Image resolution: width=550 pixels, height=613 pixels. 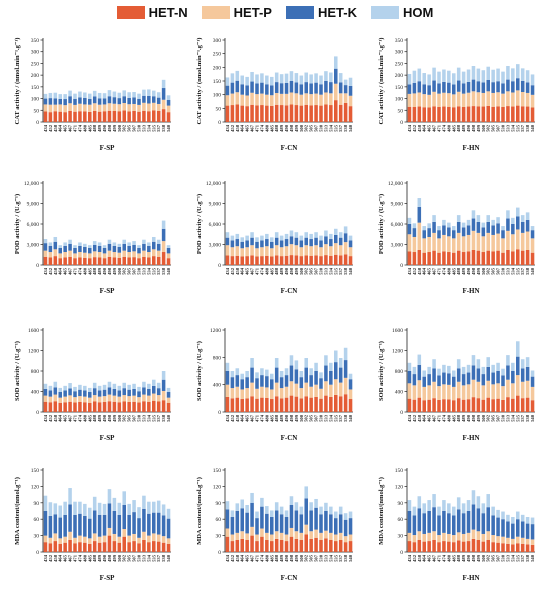 I want to click on y-tick-label: 50, so click(x=219, y=109).